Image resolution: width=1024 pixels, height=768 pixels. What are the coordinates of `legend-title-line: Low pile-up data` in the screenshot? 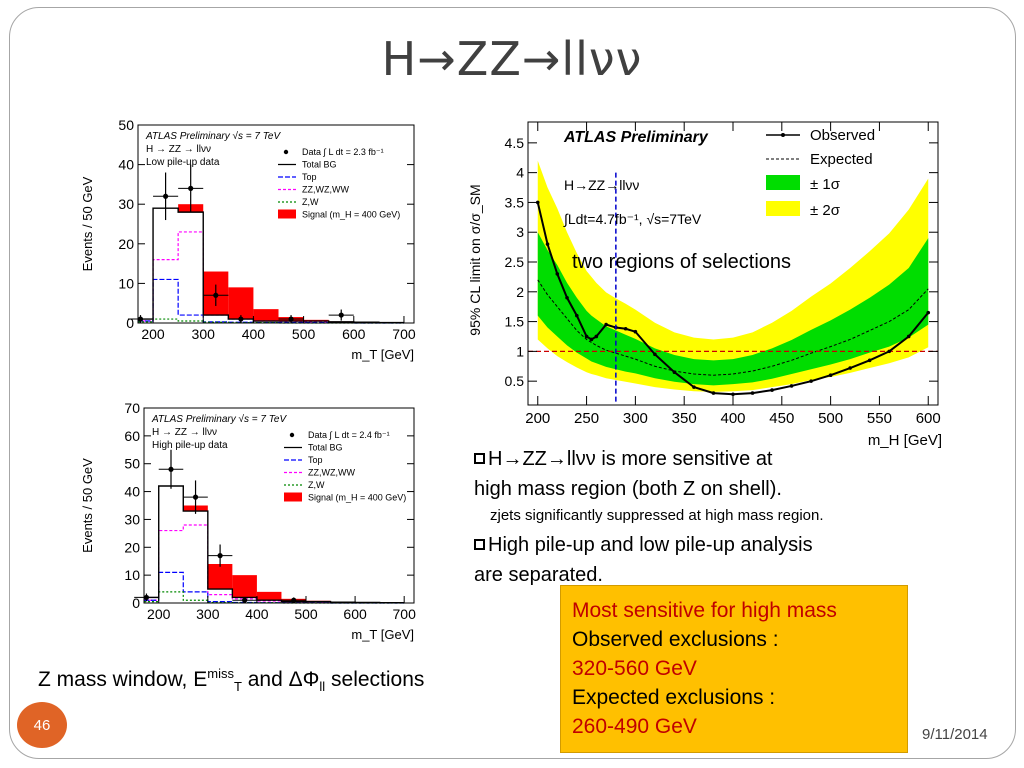 It's located at (183, 162).